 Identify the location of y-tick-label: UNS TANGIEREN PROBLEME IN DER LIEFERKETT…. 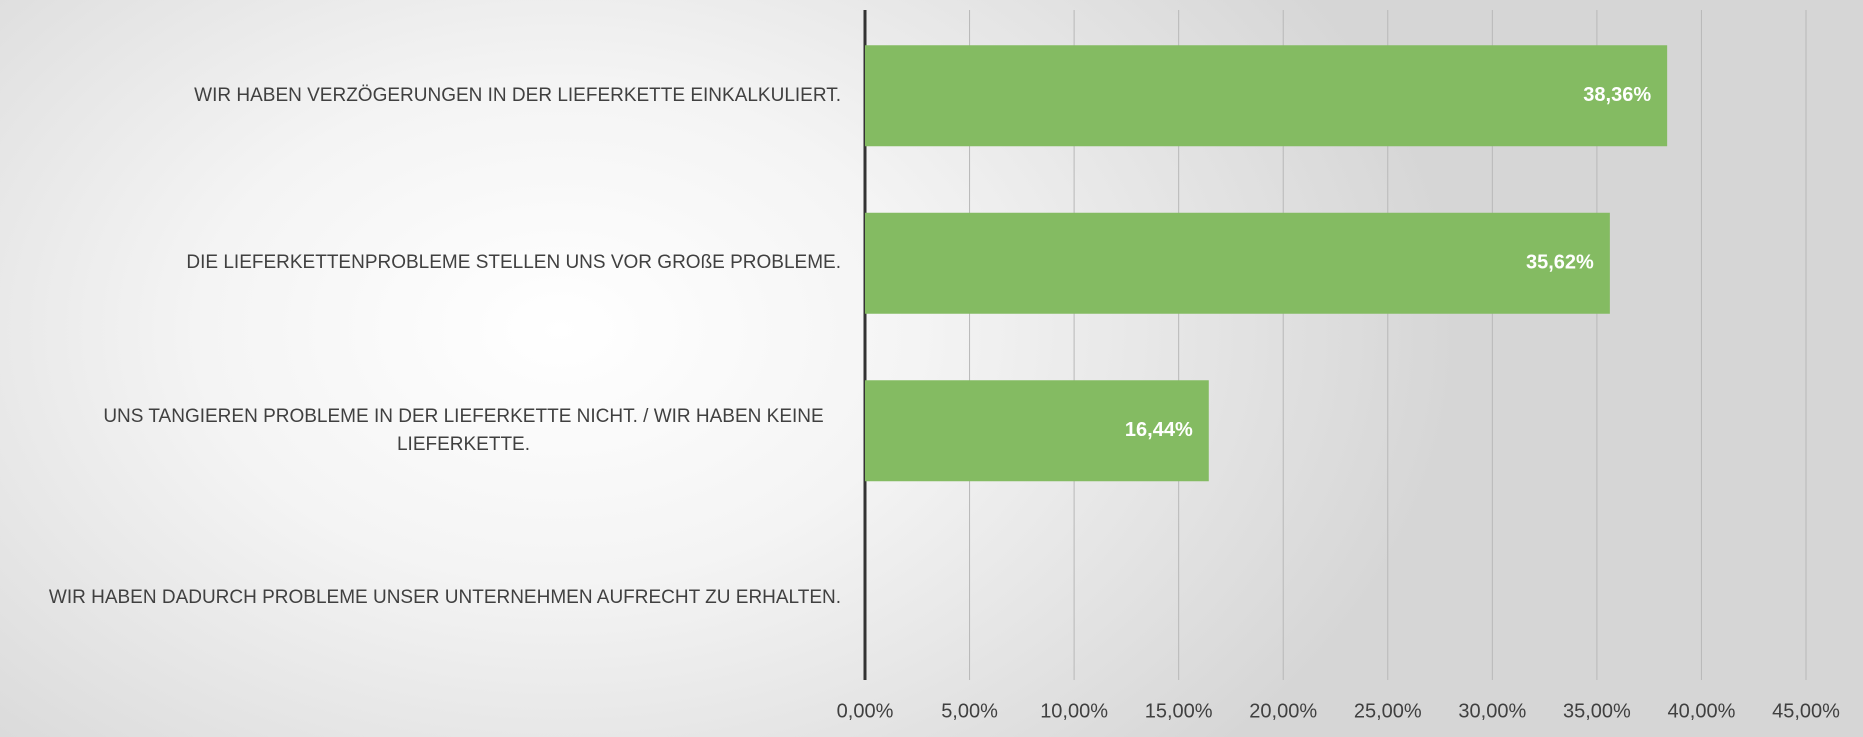
(463, 430).